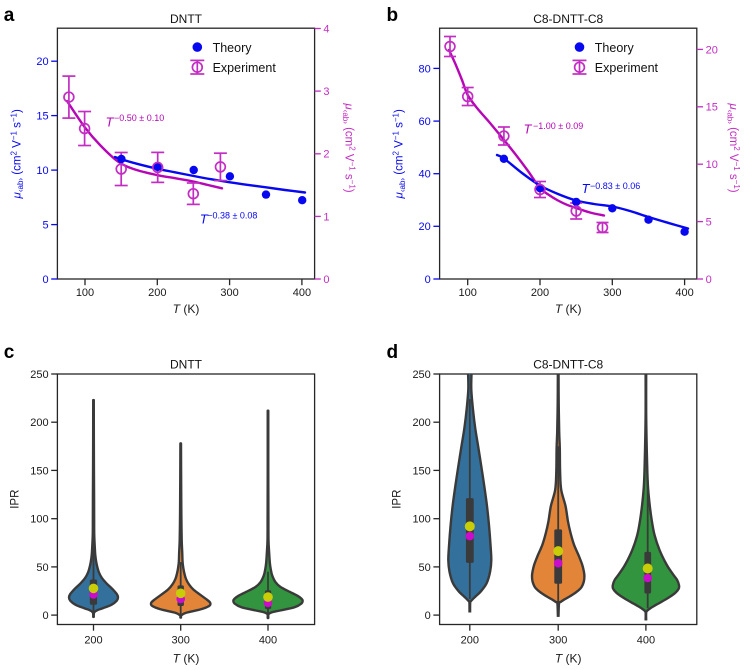 This screenshot has height=670, width=752. Describe the element at coordinates (558, 126) in the screenshot. I see `svg-text: −1.00 ± 0.09` at that location.